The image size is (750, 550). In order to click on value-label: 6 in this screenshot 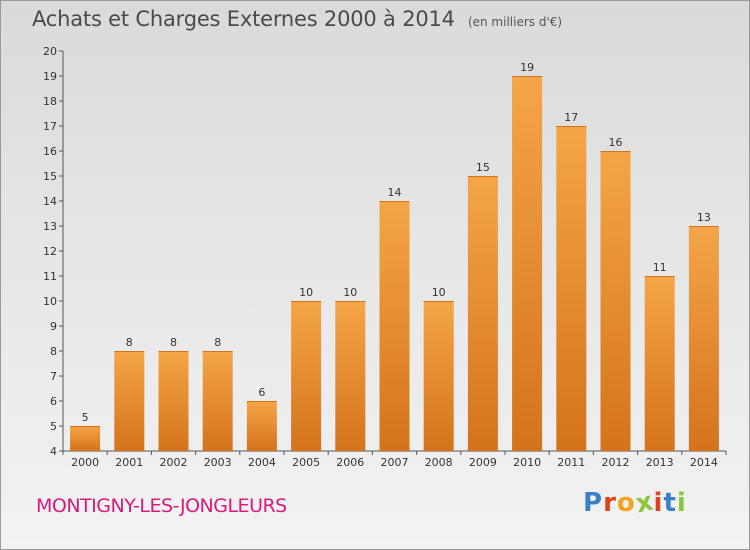, I will do `click(261, 392)`.